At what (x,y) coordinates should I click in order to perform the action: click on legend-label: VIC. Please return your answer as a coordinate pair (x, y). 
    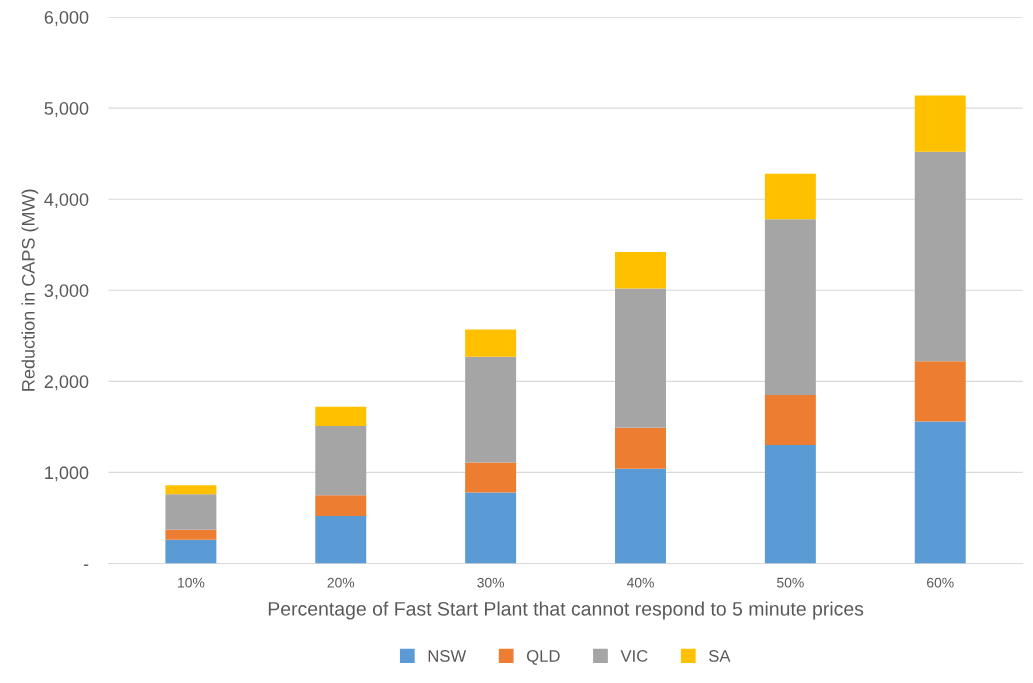
    Looking at the image, I should click on (634, 656).